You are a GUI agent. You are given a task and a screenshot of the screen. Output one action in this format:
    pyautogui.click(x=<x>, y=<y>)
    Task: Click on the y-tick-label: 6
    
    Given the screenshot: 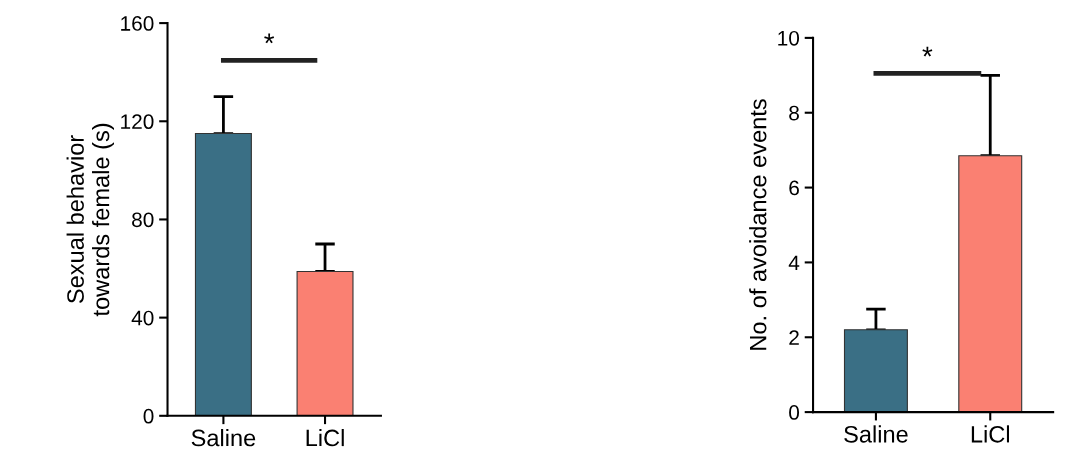 What is the action you would take?
    pyautogui.click(x=794, y=188)
    